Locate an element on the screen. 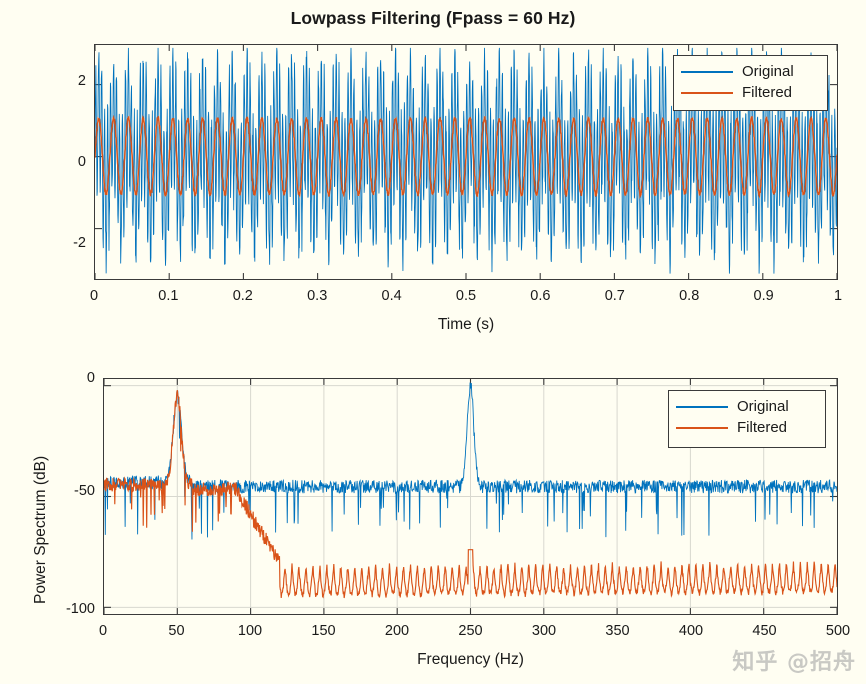 This screenshot has height=684, width=866. time-ytick-0: 0 is located at coordinates (81, 162).